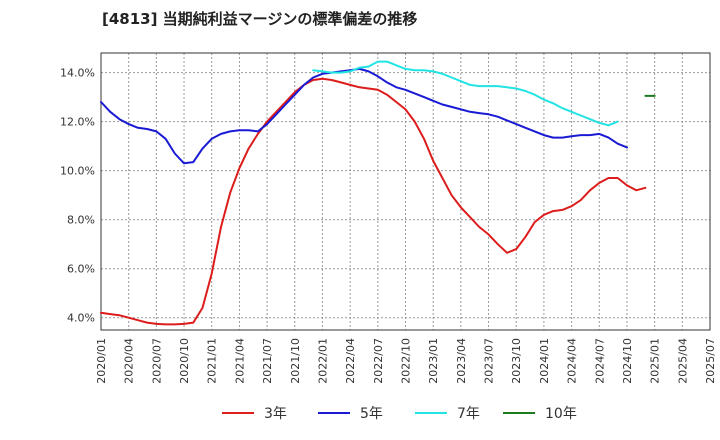 The image size is (720, 440). What do you see at coordinates (561, 414) in the screenshot?
I see `legend-label: 10年` at bounding box center [561, 414].